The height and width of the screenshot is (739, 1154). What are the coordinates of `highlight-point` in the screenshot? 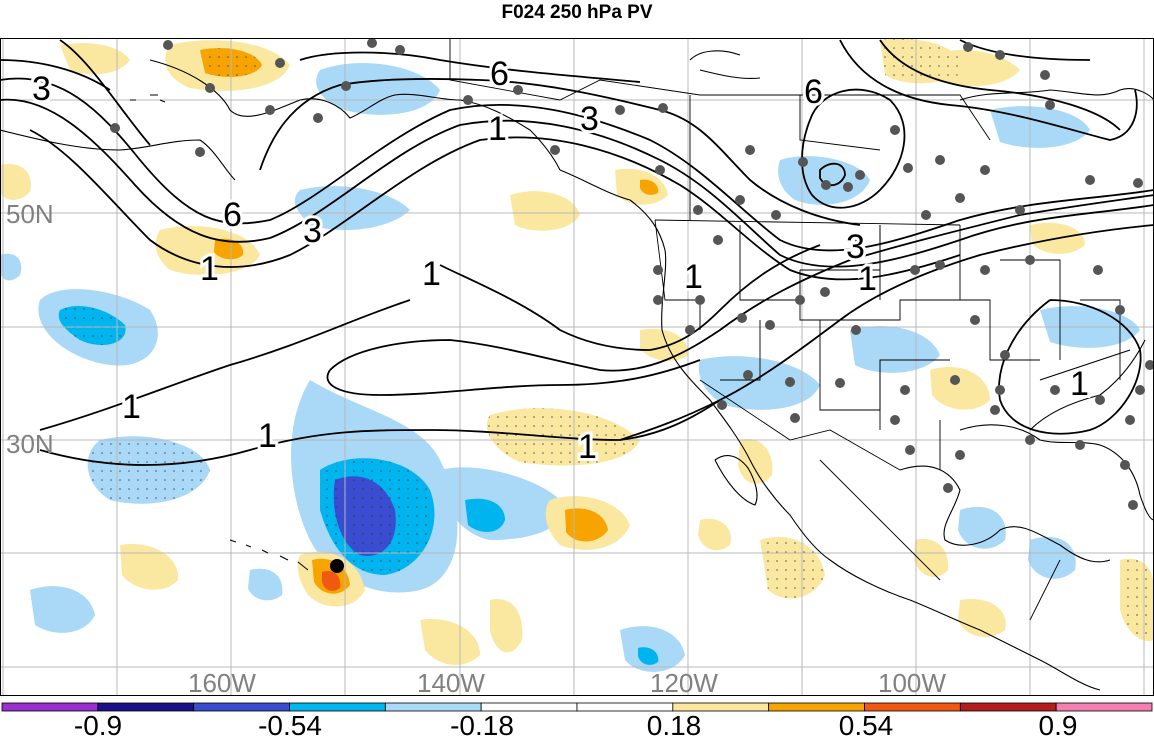 It's located at (337, 566).